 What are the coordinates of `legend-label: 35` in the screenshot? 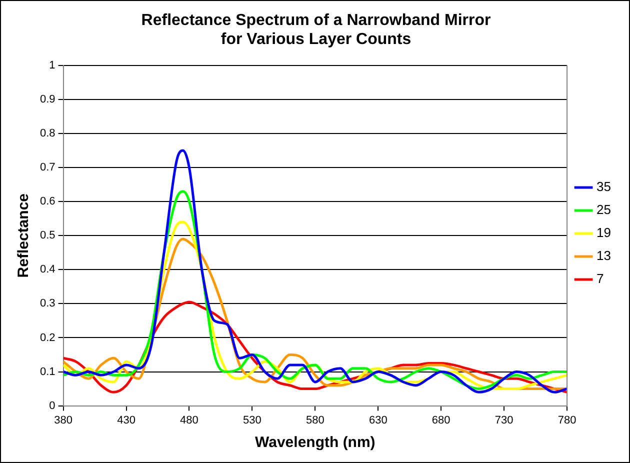 It's located at (604, 186).